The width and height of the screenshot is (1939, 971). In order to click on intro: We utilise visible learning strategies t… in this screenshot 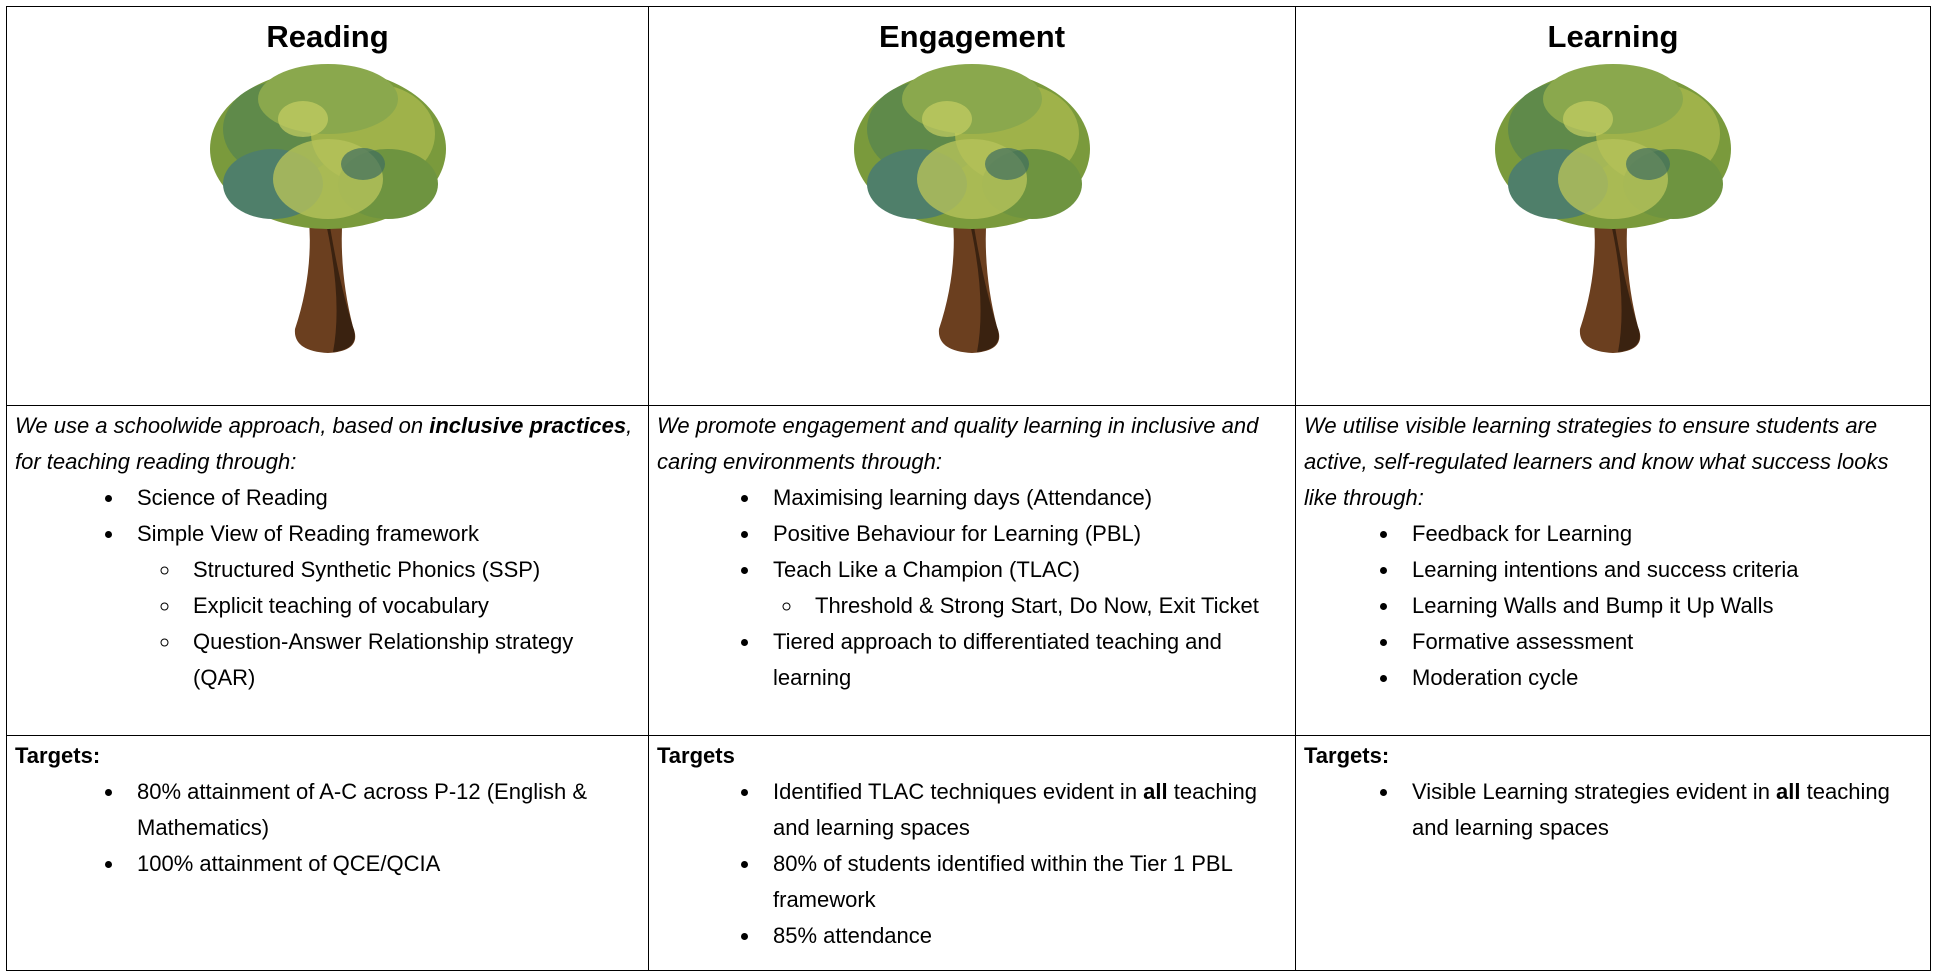, I will do `click(1596, 461)`.